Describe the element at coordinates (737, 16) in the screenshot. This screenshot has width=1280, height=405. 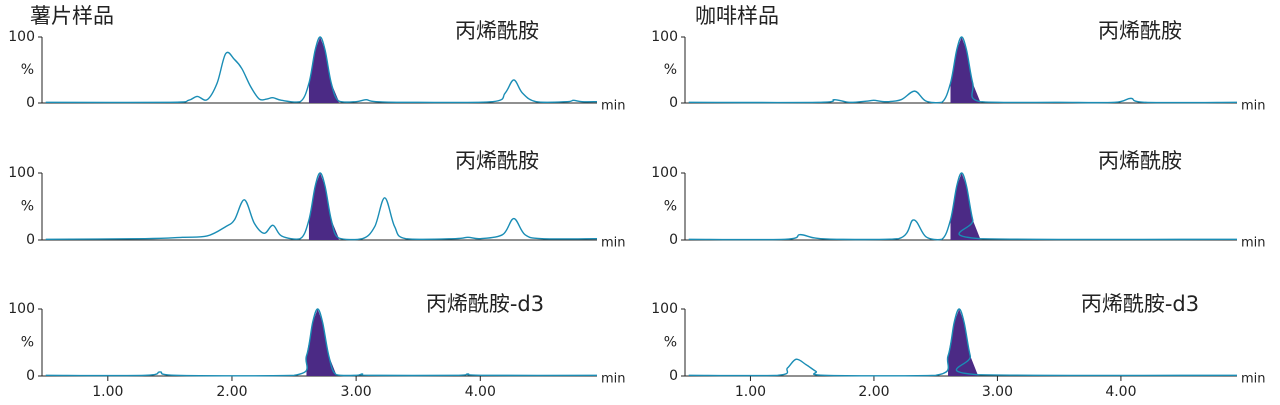
I see `chart-title: 咖啡样品` at that location.